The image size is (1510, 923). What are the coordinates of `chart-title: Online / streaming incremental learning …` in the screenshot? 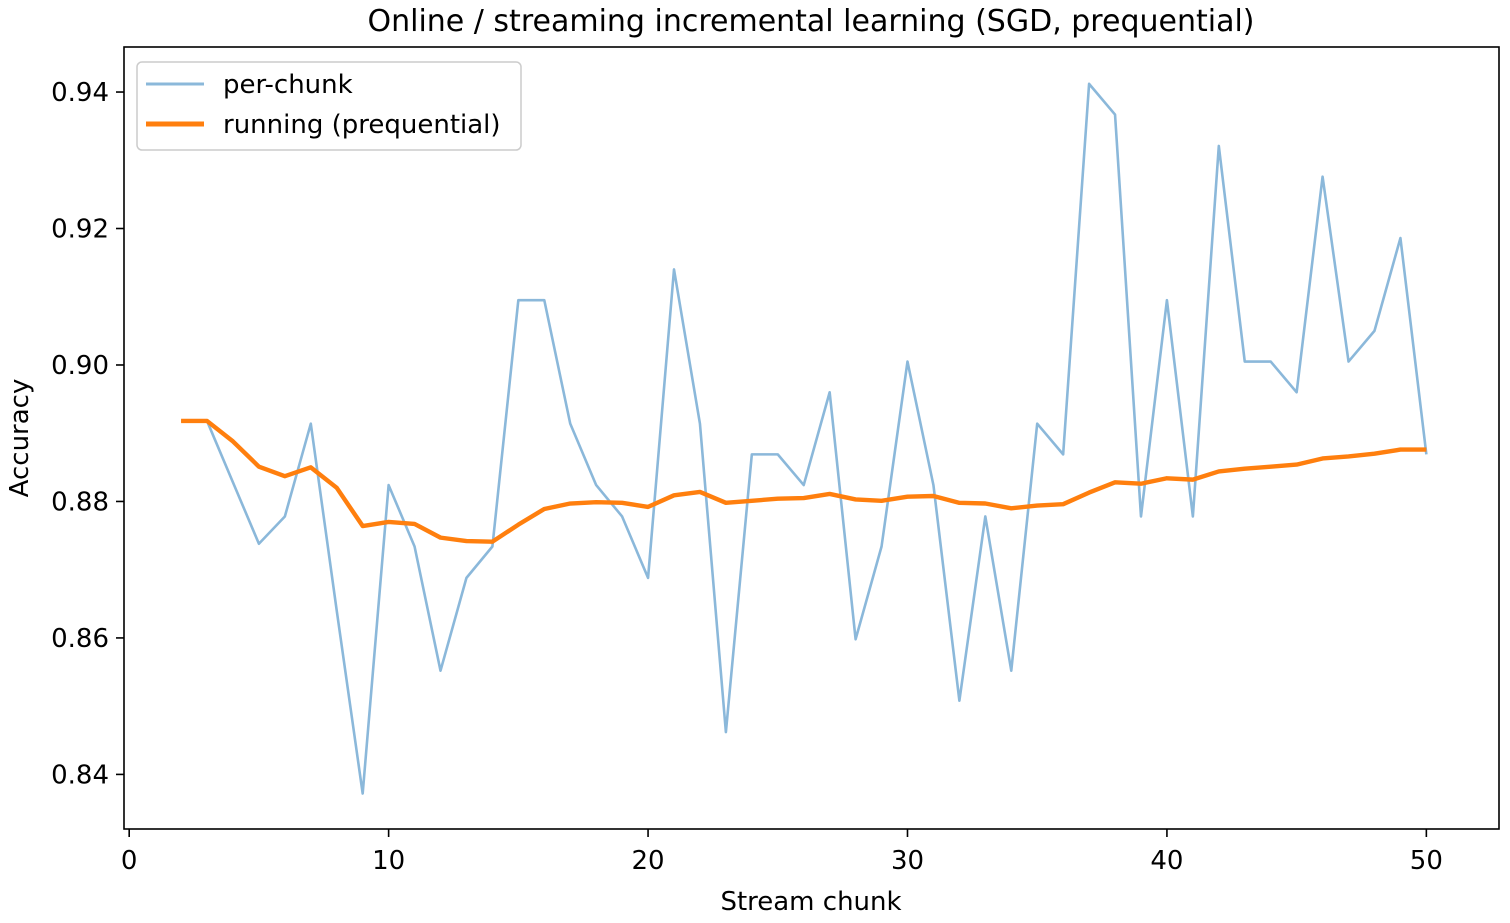 It's located at (810, 21).